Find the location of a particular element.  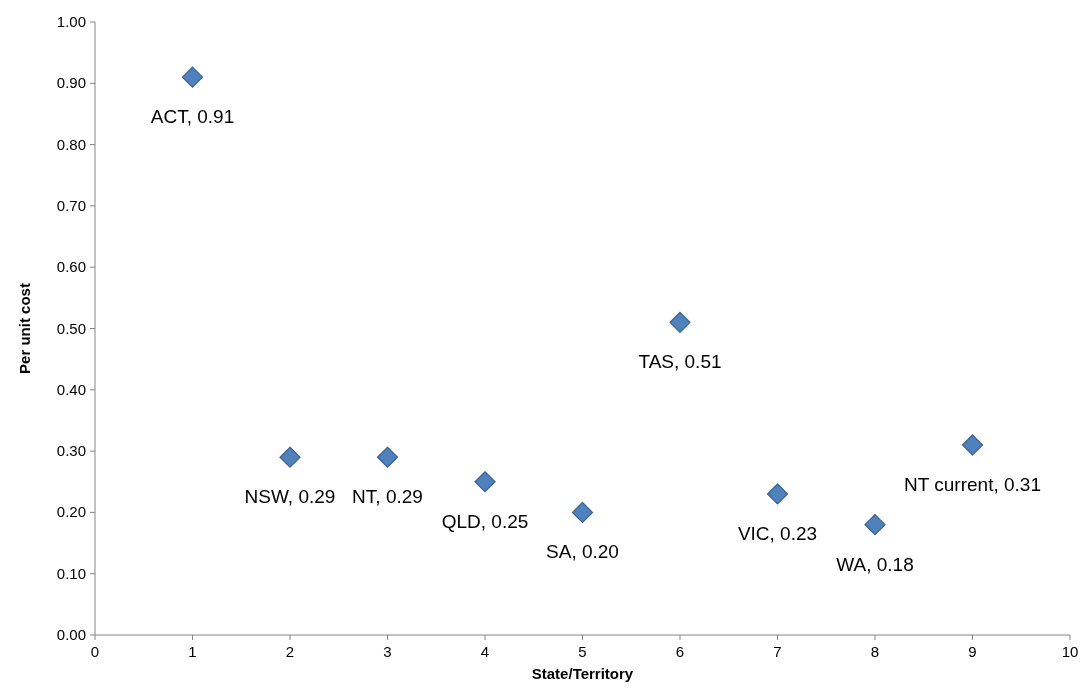

x-tick-label: 5 is located at coordinates (582, 651).